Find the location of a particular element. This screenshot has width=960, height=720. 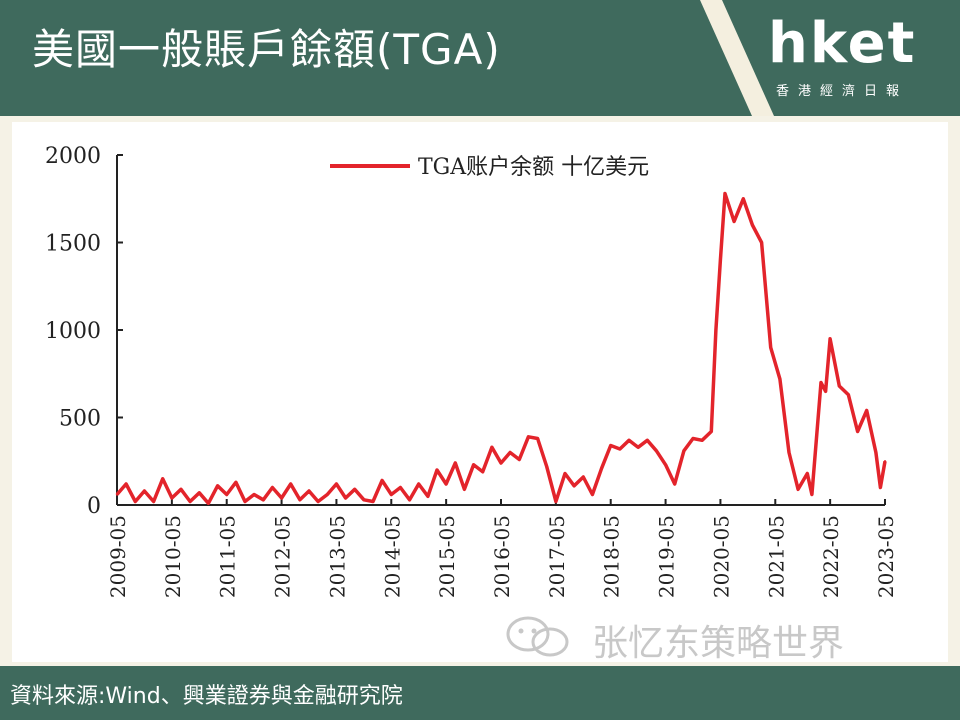

y-axis-ticks: 0 500 1000 1500 2000 is located at coordinates (84, 331).